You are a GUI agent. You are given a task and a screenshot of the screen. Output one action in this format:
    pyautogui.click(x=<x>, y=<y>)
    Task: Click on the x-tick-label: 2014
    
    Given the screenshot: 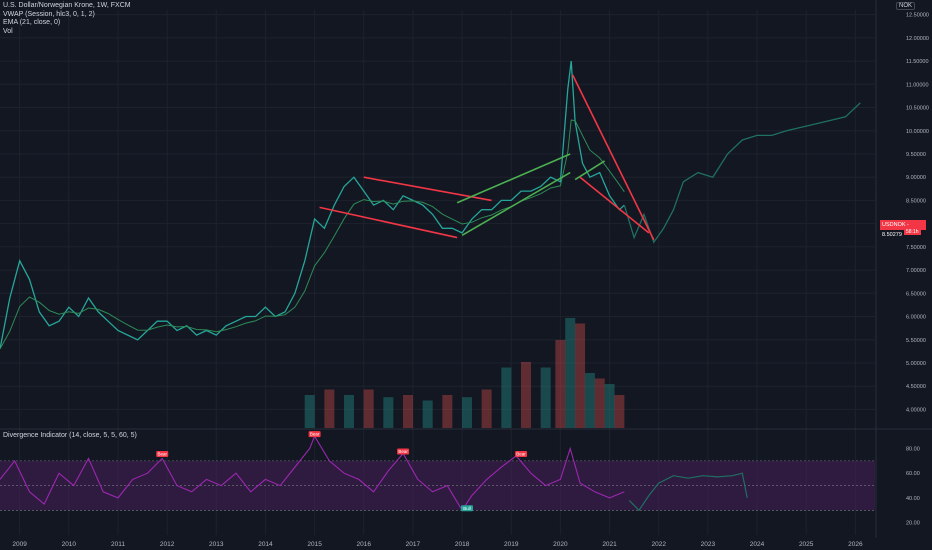 What is the action you would take?
    pyautogui.click(x=265, y=544)
    